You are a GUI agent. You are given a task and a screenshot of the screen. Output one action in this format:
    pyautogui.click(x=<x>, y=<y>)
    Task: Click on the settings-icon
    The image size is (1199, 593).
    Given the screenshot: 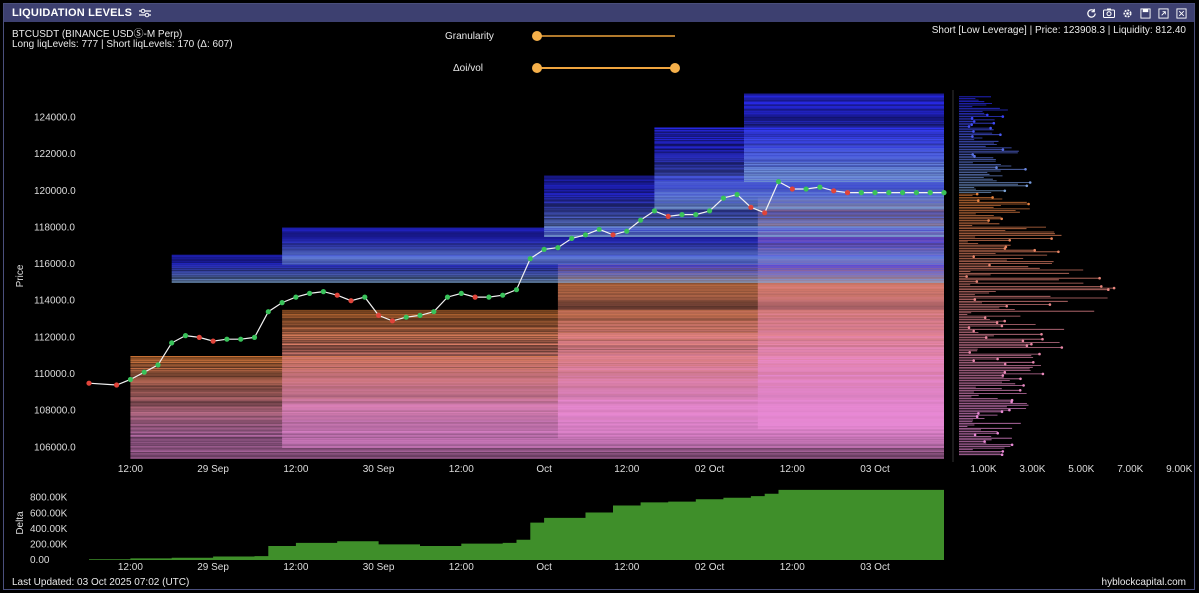 What is the action you would take?
    pyautogui.click(x=1127, y=13)
    